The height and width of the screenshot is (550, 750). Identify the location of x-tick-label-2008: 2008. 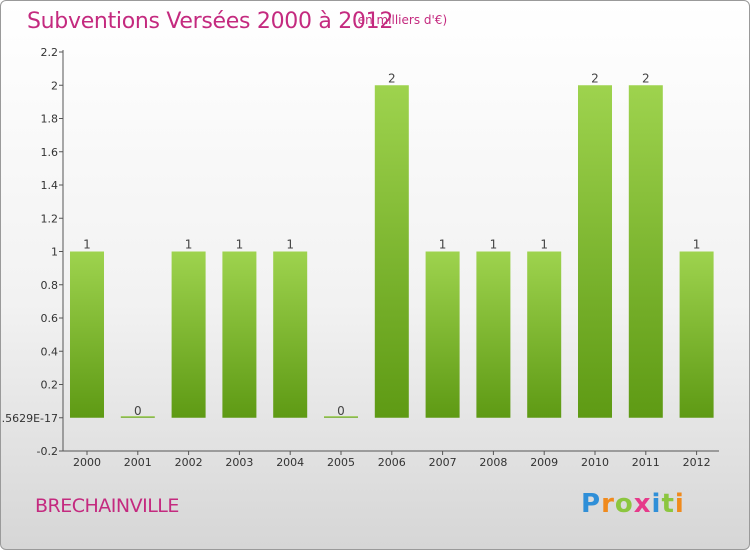
(493, 462).